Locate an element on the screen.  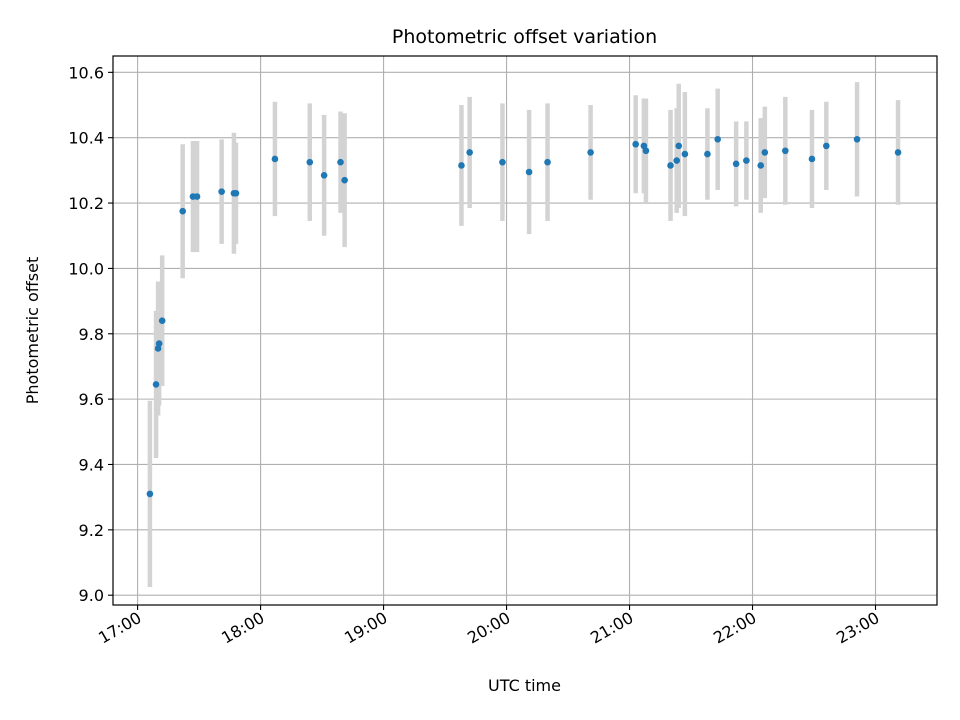
y-tick-label: 10.6 is located at coordinates (86, 72).